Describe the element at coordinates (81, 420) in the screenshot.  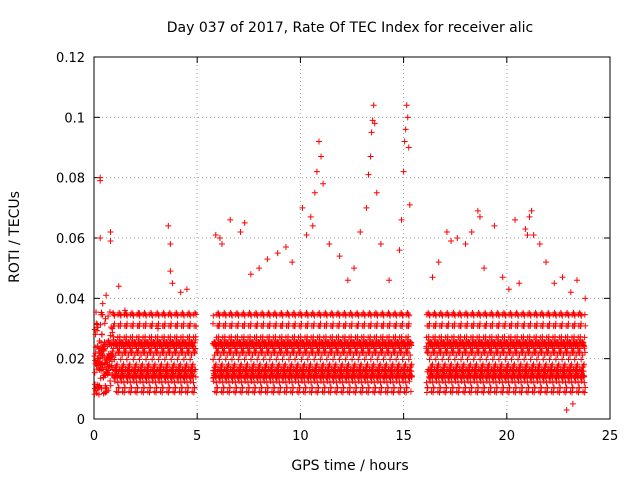
I see `y-tick-label: 0` at that location.